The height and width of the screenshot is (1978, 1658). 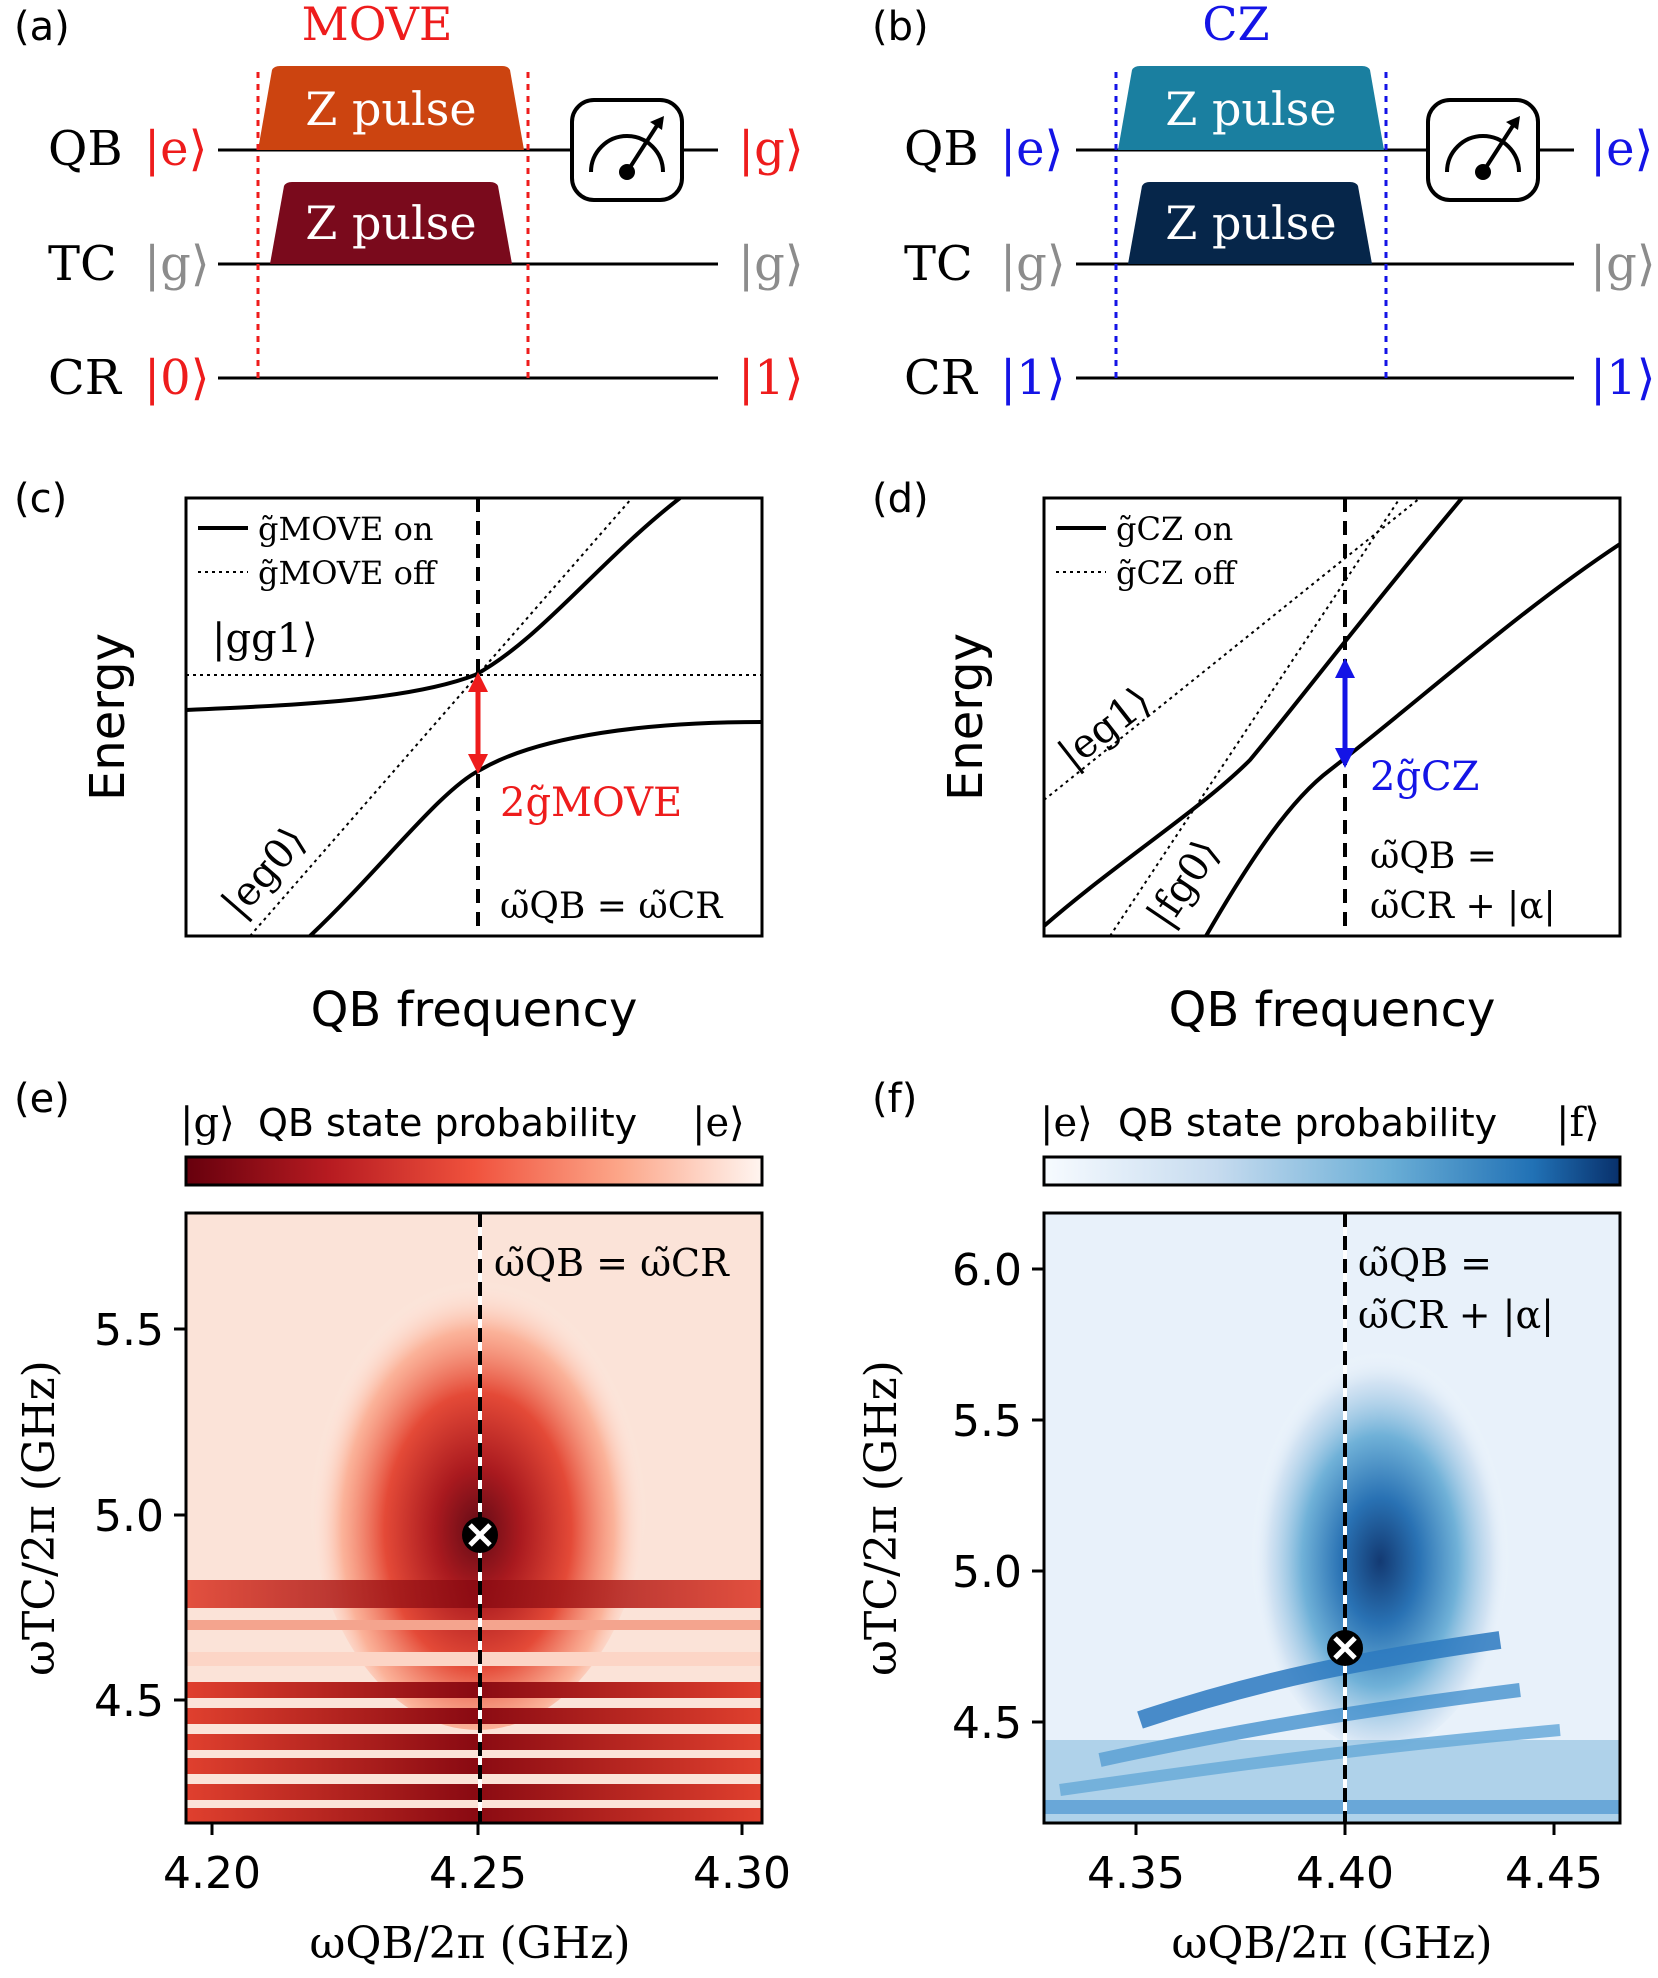 What do you see at coordinates (1105, 728) in the screenshot?
I see `eg1-state-label: |eg1⟩` at bounding box center [1105, 728].